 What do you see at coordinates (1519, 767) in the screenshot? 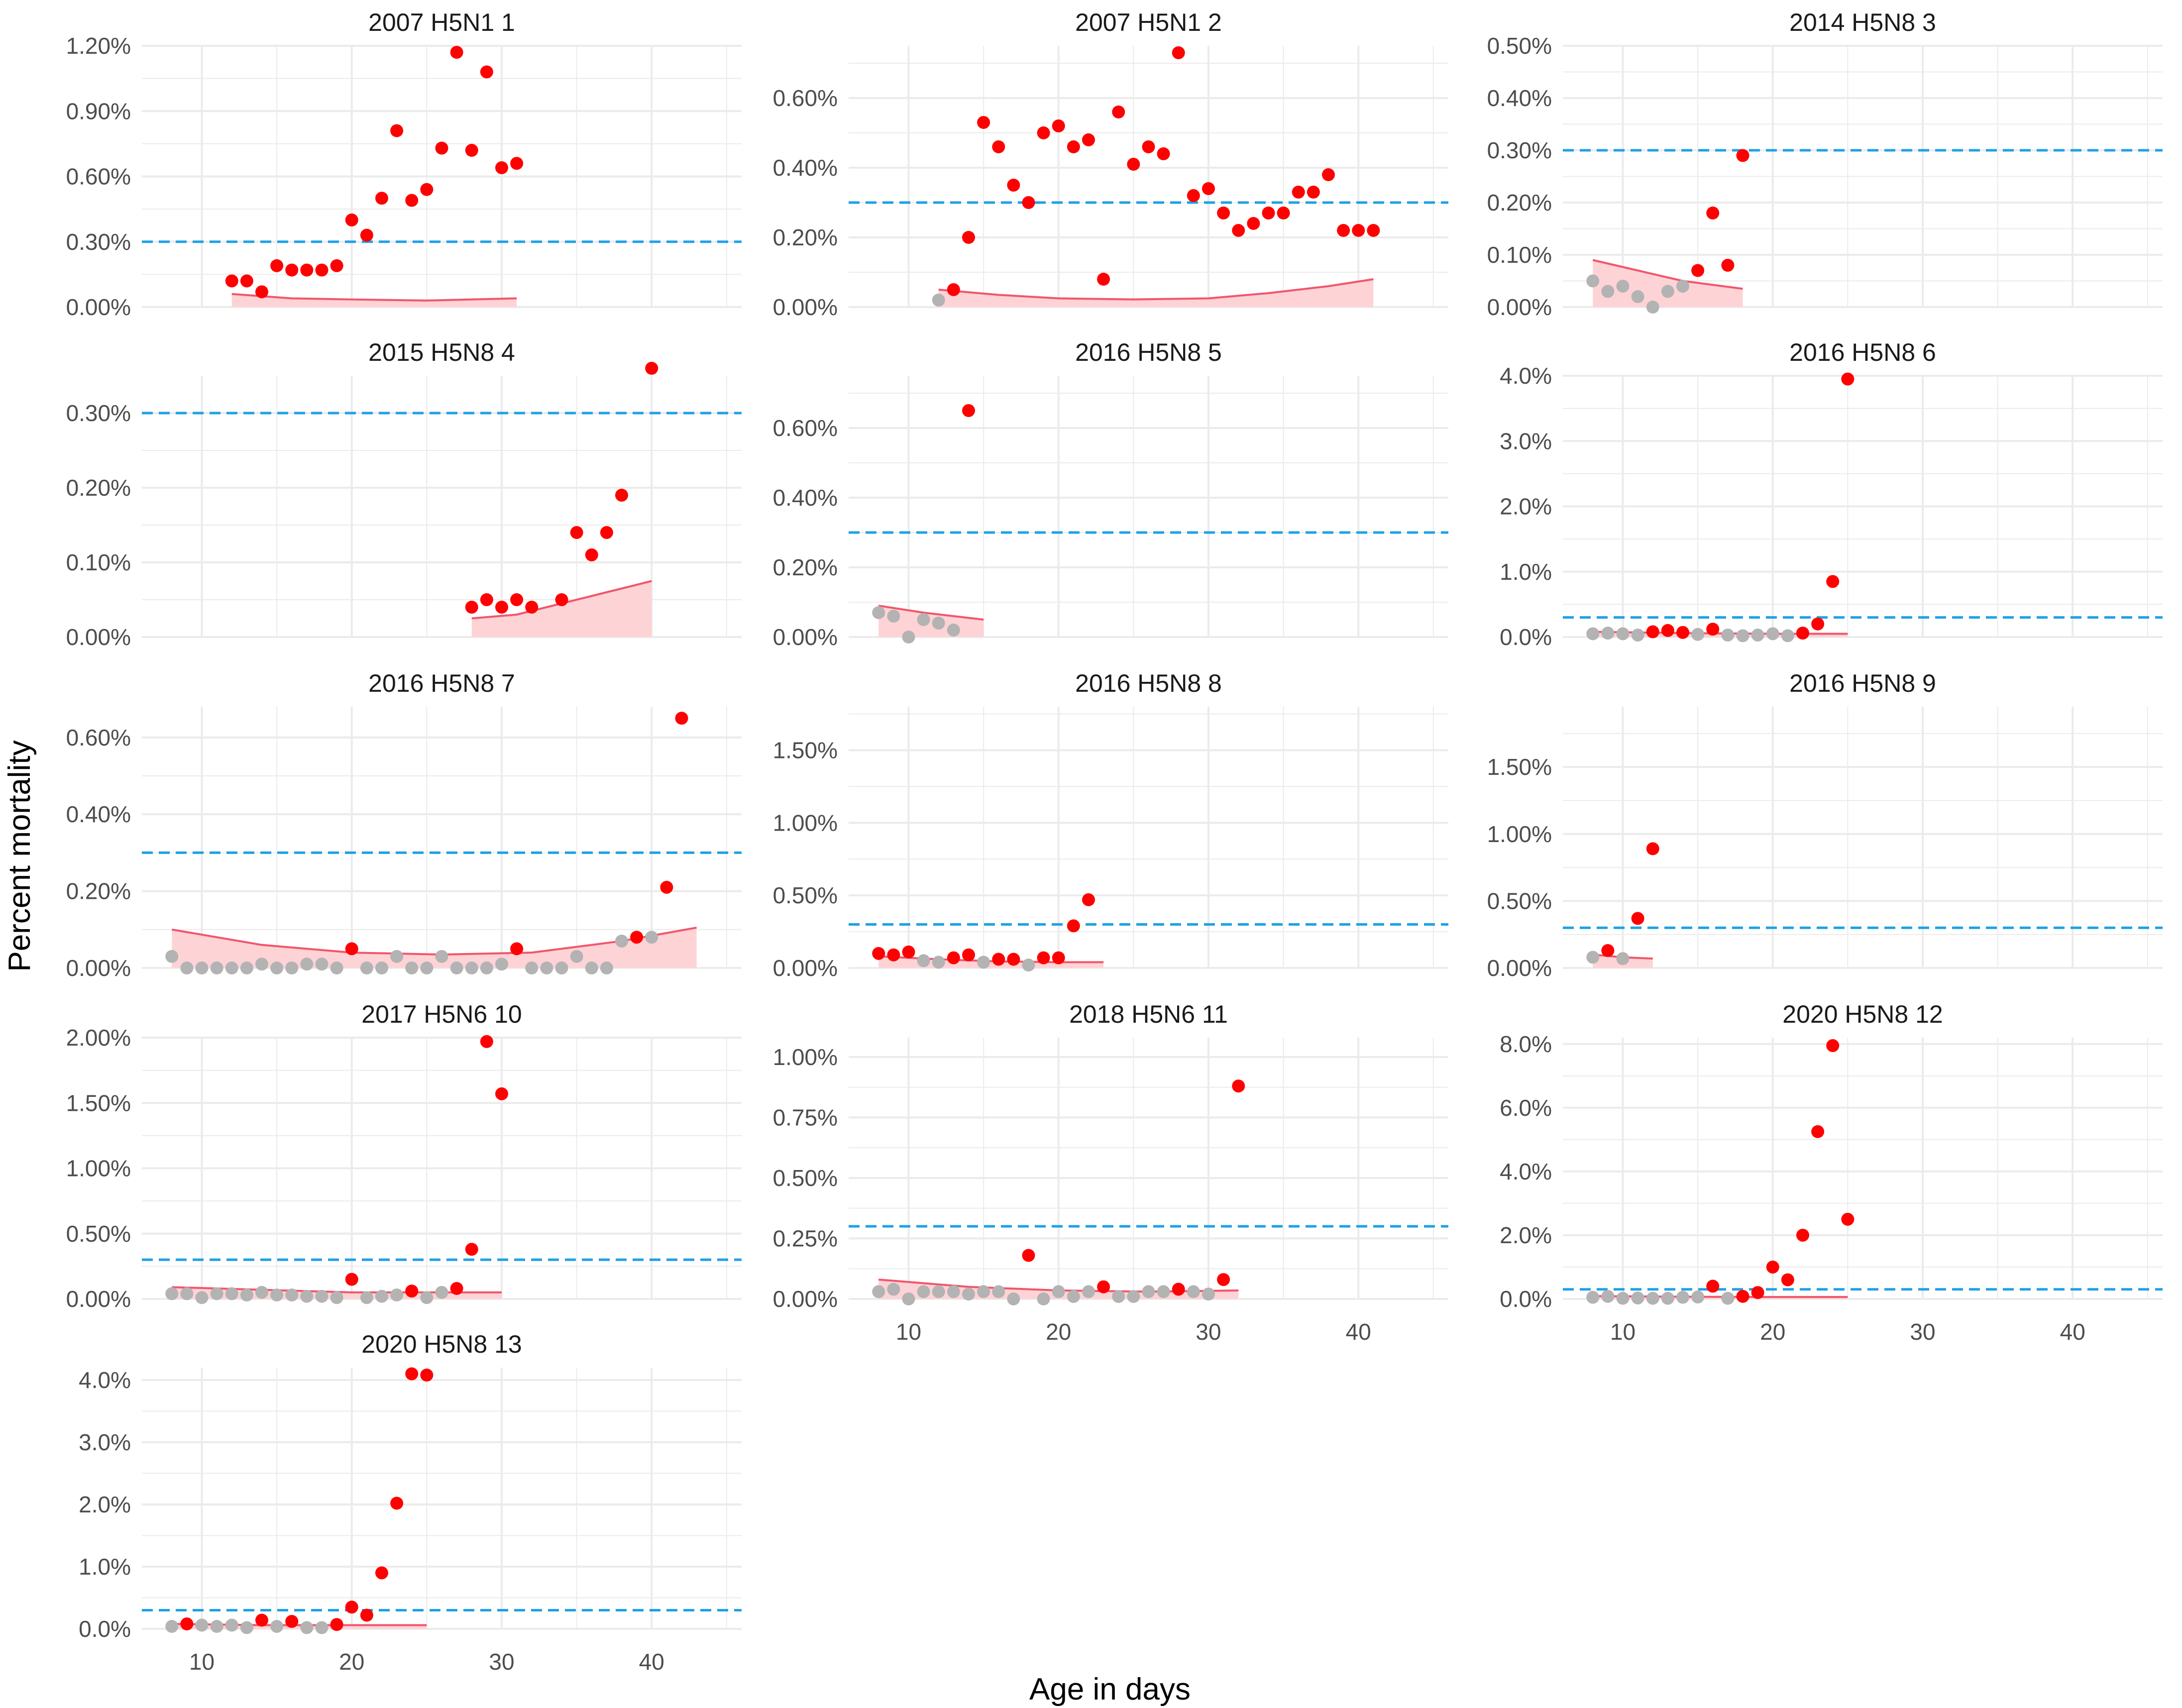
I see `y-tick-label: 1.50%` at bounding box center [1519, 767].